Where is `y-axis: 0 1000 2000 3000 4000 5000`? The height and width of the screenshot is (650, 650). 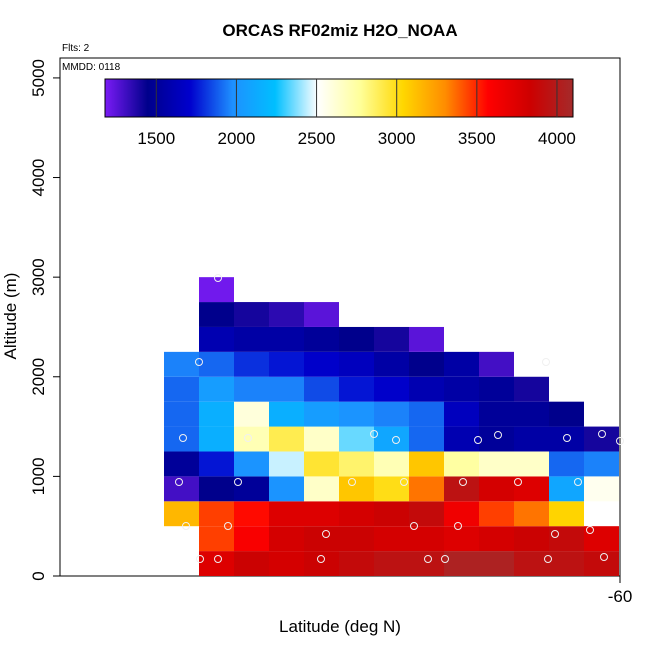
y-axis: 0 1000 2000 3000 4000 5000 is located at coordinates (44, 320).